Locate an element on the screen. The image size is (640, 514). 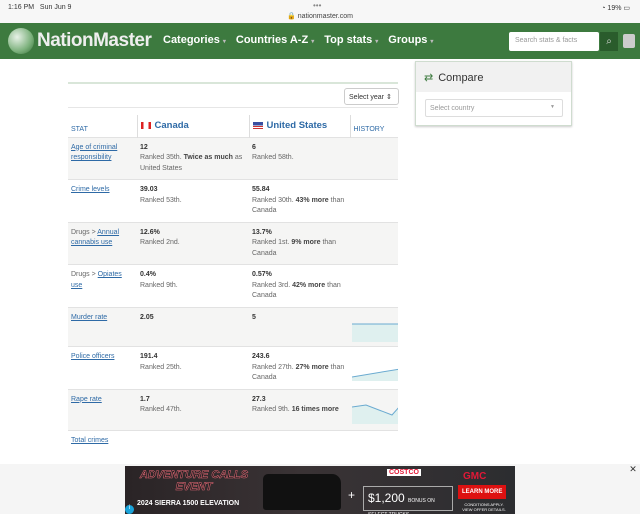
stat-cell: Total crimes is located at coordinates (102, 444).